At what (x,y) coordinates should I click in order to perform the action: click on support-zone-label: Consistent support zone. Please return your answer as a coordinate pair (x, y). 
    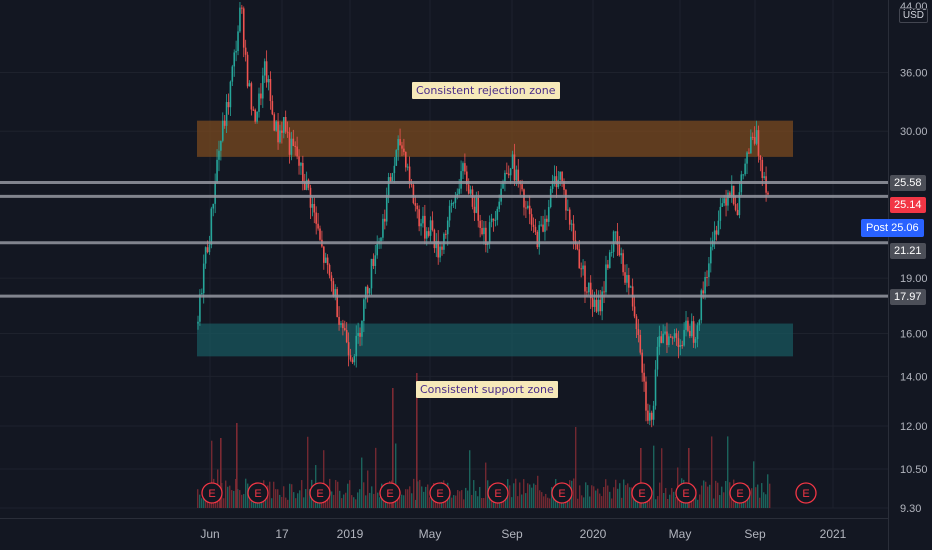
    Looking at the image, I should click on (487, 389).